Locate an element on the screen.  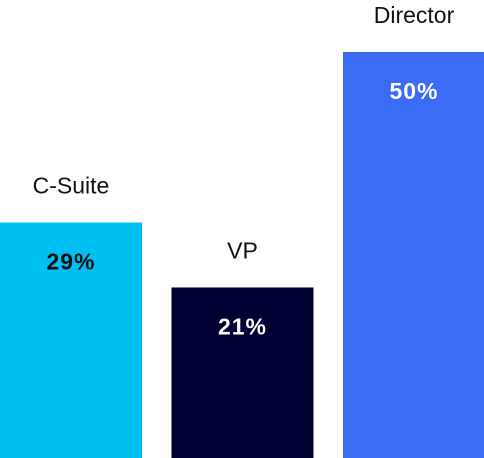
bar is located at coordinates (242, 372).